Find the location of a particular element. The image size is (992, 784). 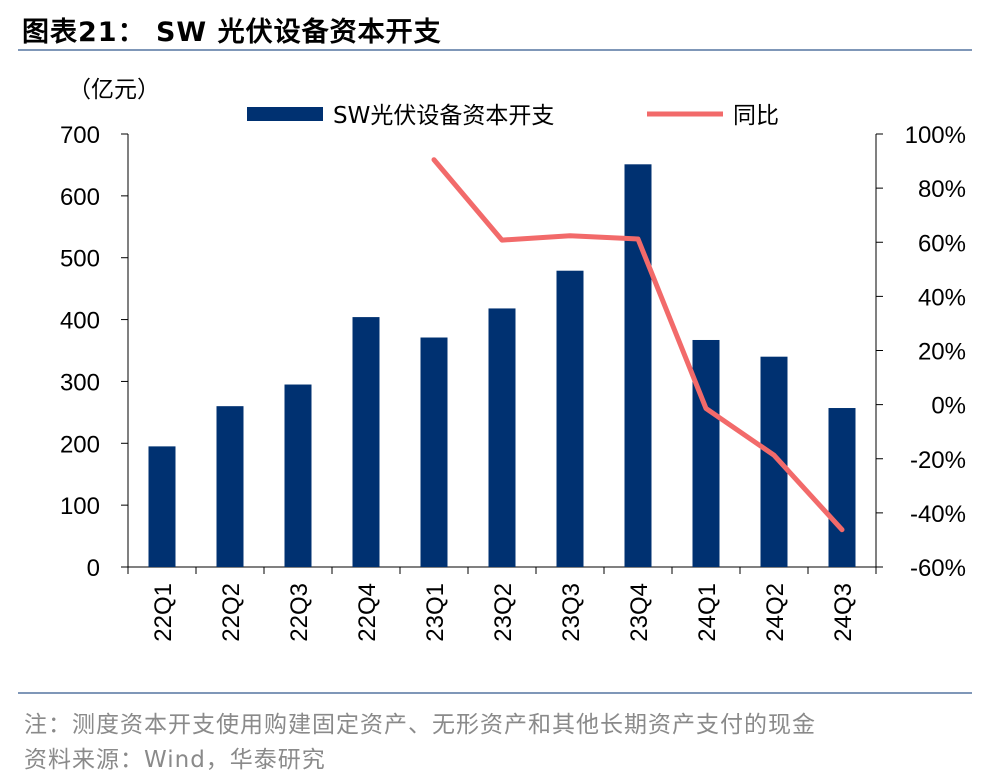

left-tick-label: 400 is located at coordinates (80, 321).